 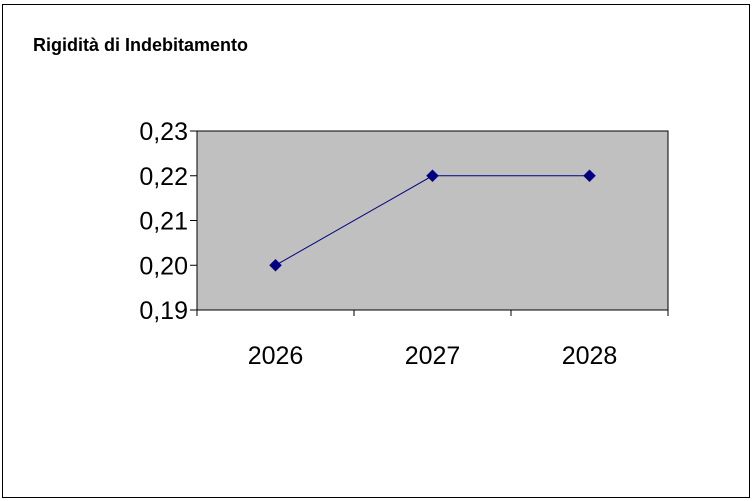 What do you see at coordinates (163, 177) in the screenshot?
I see `y-tick-label: 0,22` at bounding box center [163, 177].